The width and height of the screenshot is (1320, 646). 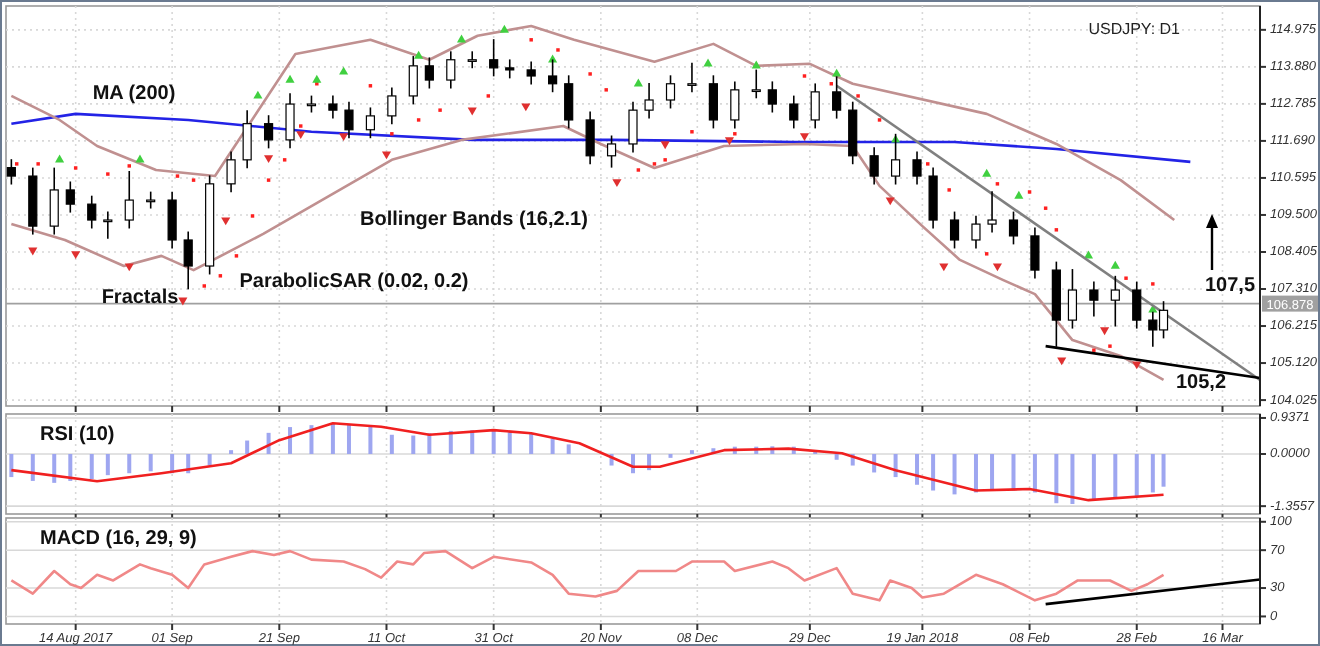 What do you see at coordinates (474, 220) in the screenshot?
I see `annotation: Bollinger Bands (16,2.1)` at bounding box center [474, 220].